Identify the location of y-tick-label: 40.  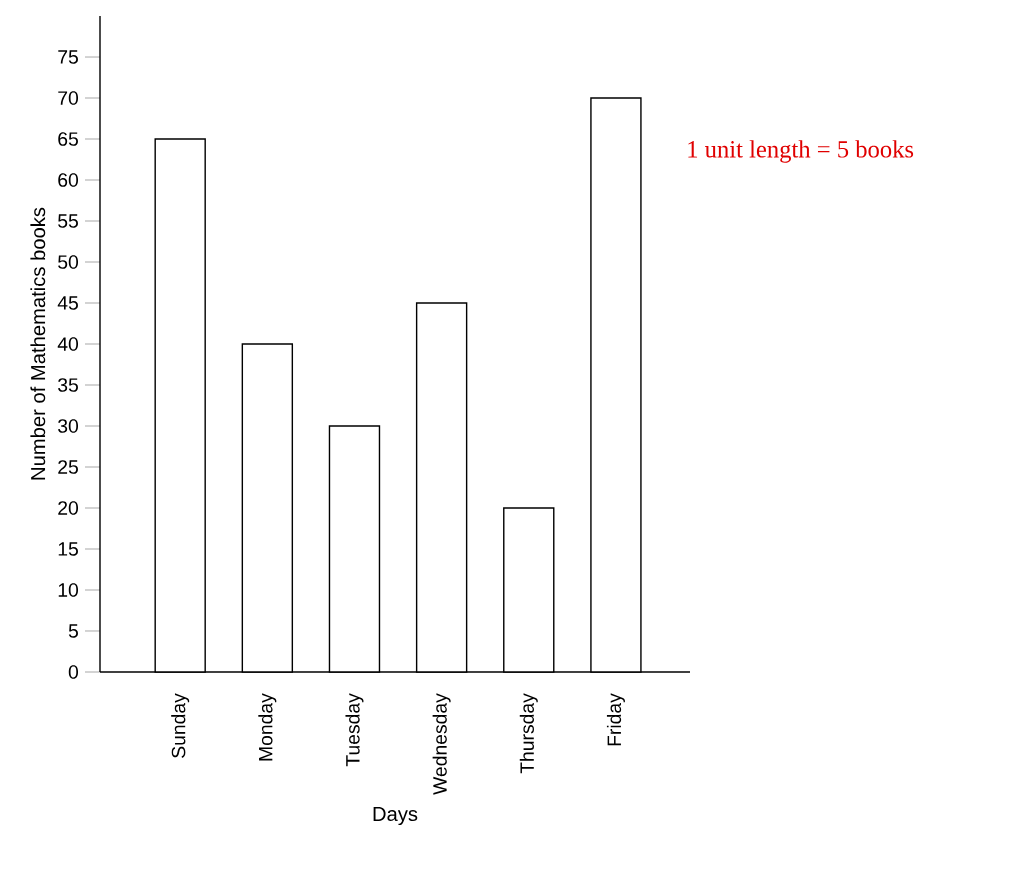
(68, 344).